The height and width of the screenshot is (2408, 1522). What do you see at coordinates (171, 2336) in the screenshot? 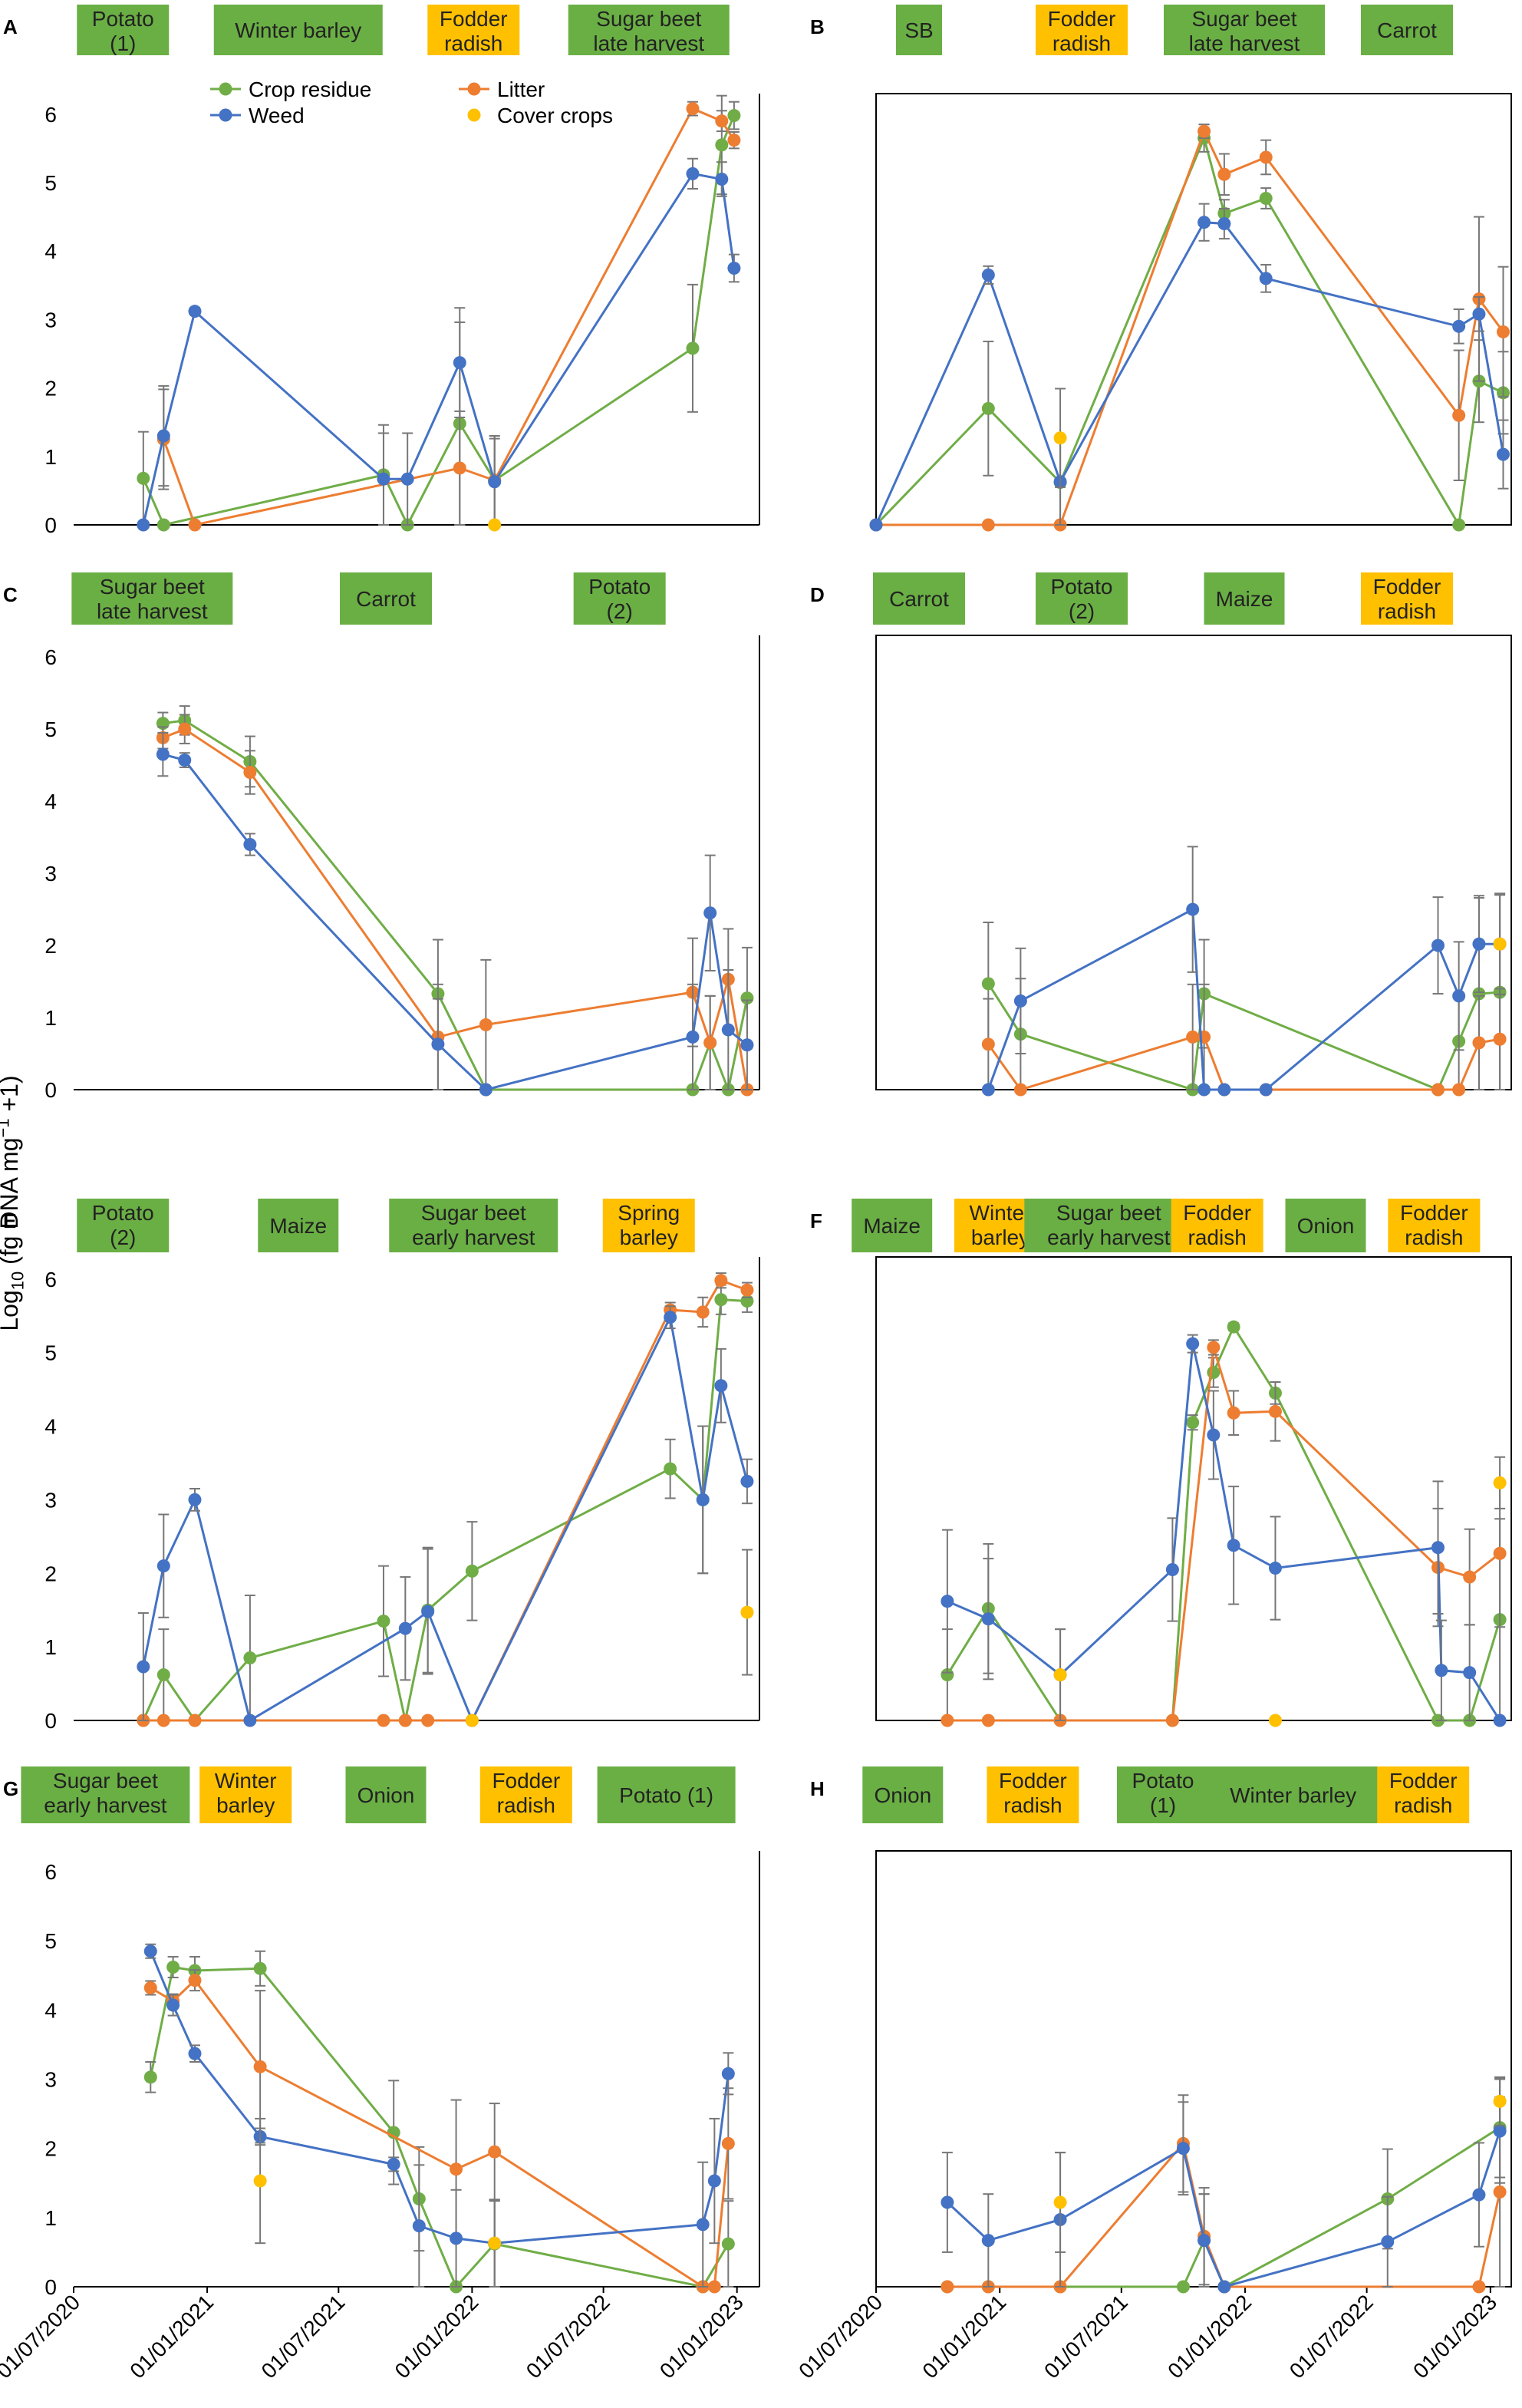
I see `x-tick-label: 01/01/2021` at bounding box center [171, 2336].